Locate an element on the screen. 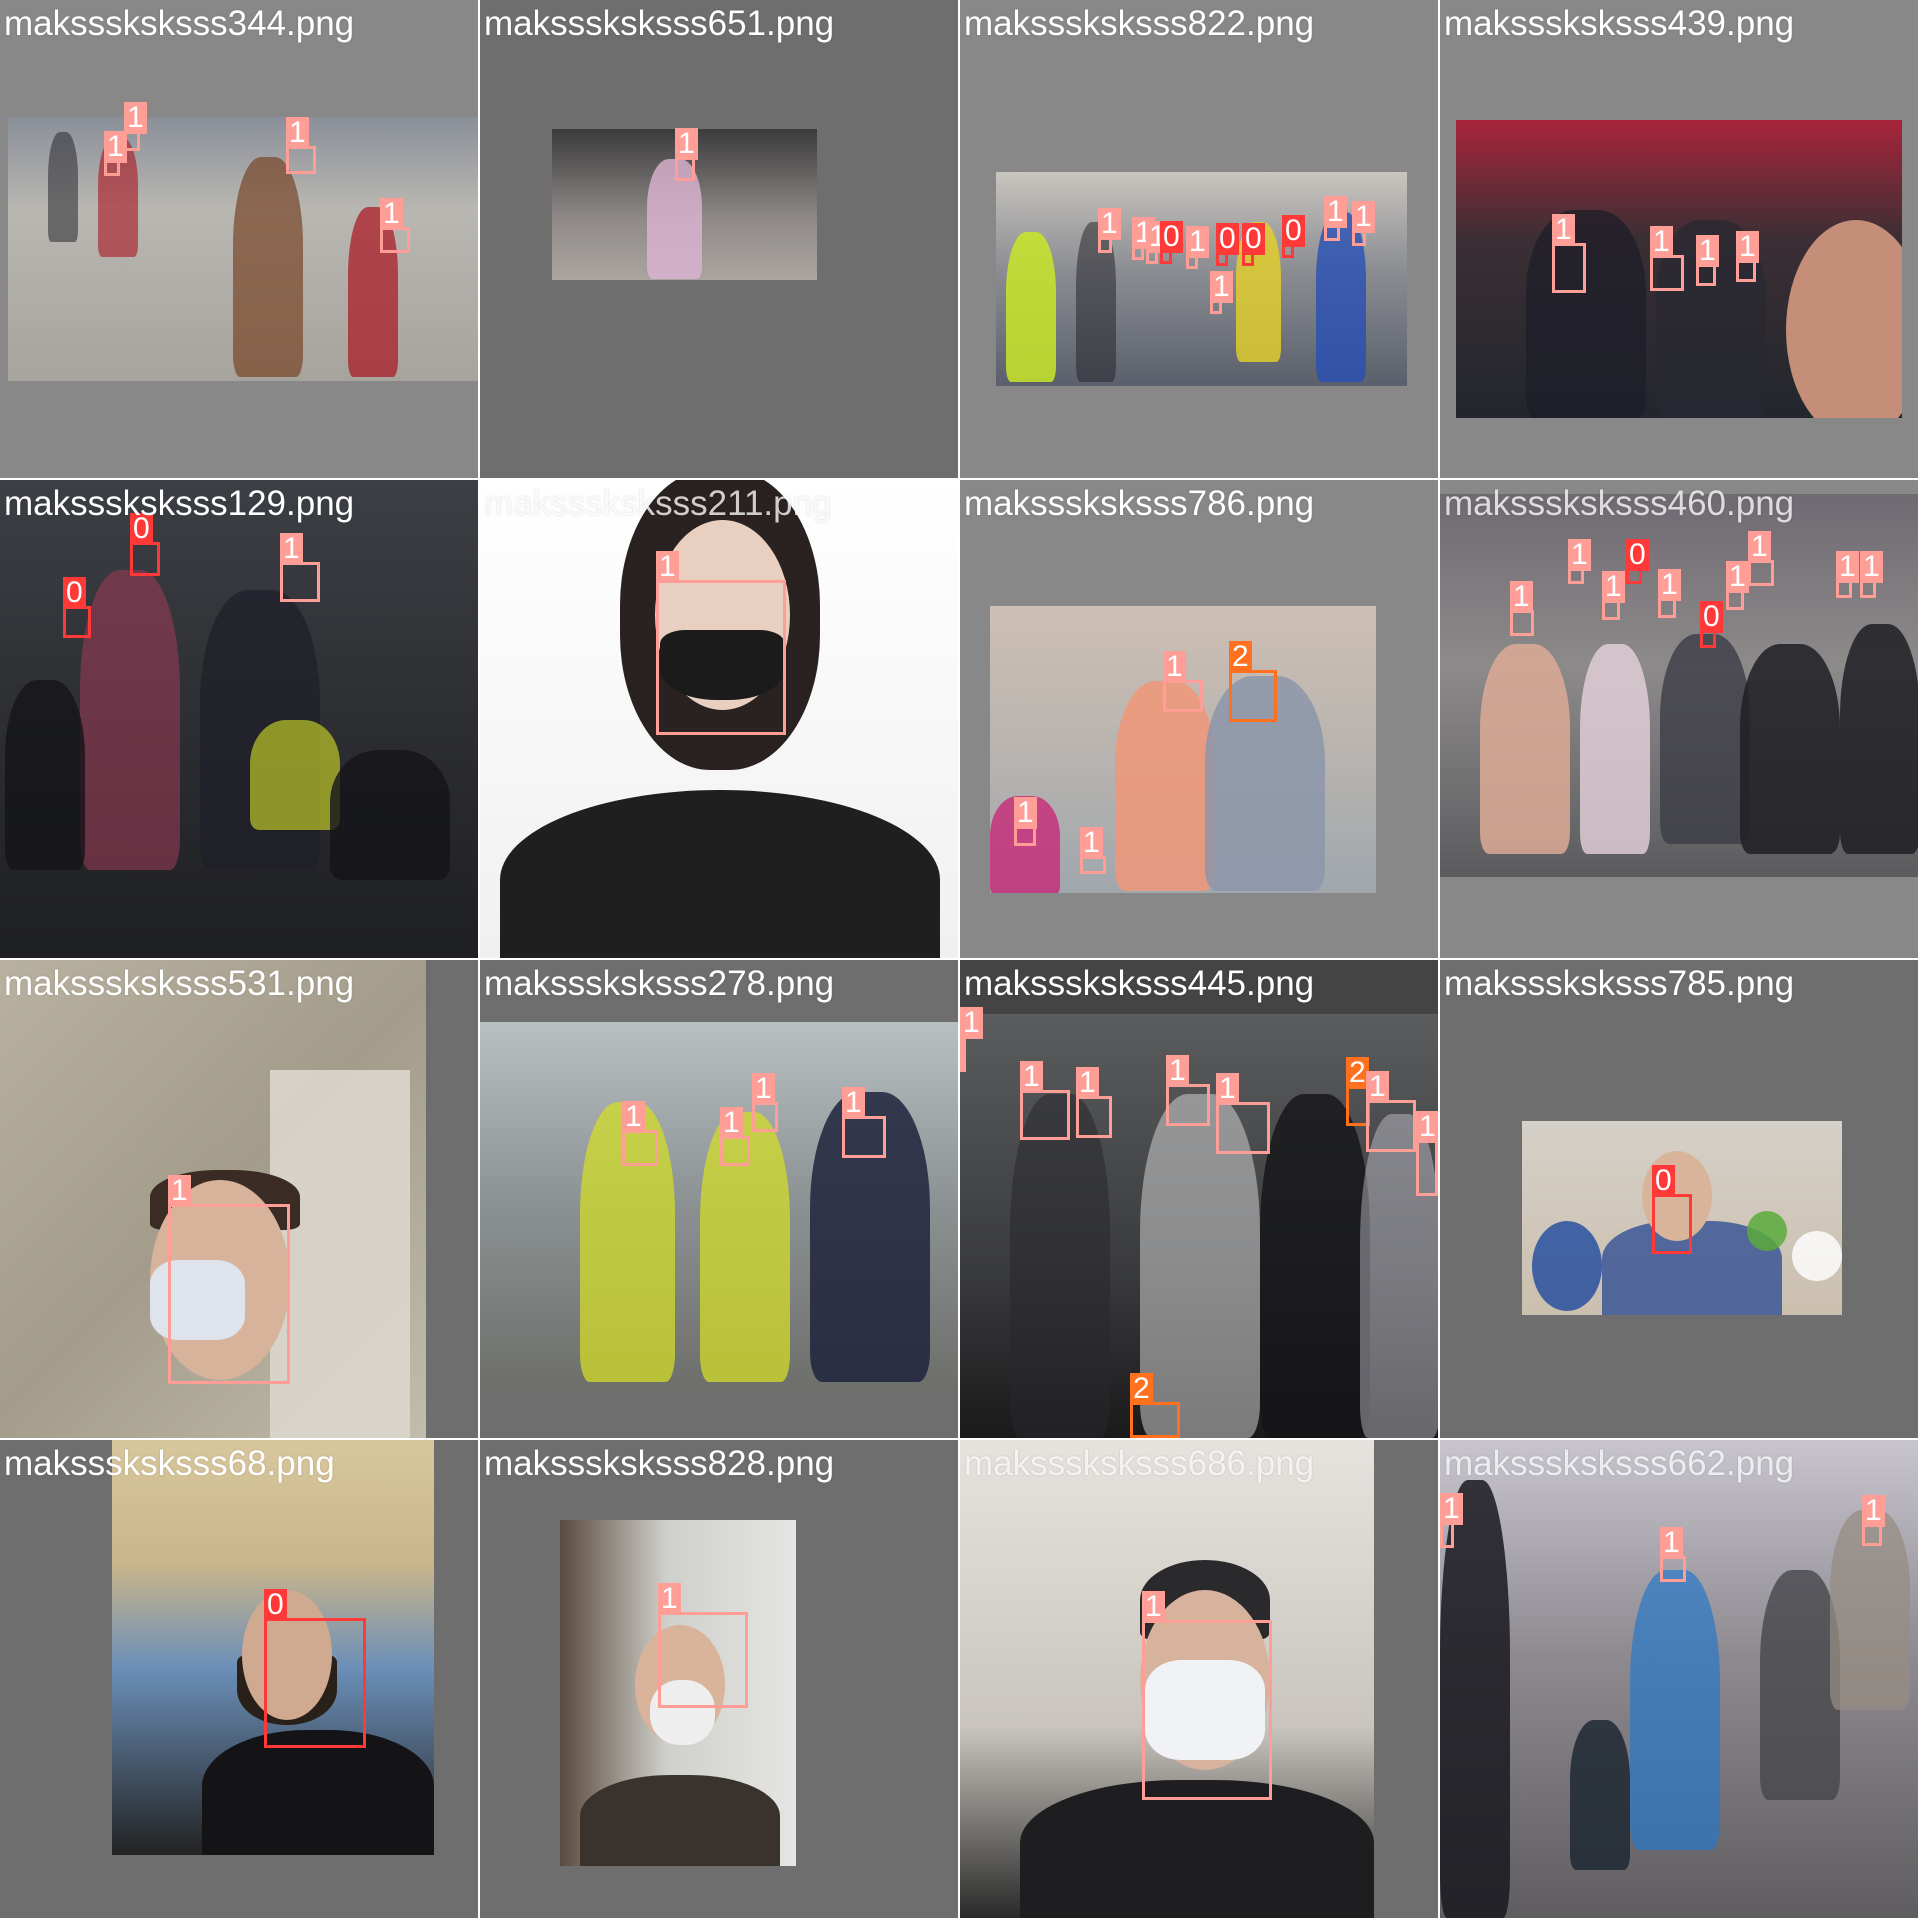 The width and height of the screenshot is (1920, 1920). tile-662: maksssksksss662.png 1 1 1 is located at coordinates (1679, 1679).